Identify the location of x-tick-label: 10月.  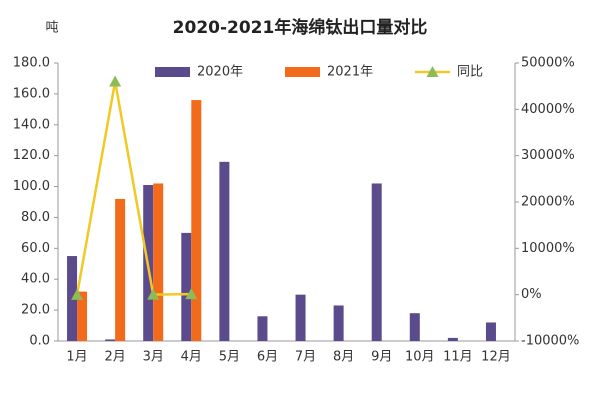
(420, 357).